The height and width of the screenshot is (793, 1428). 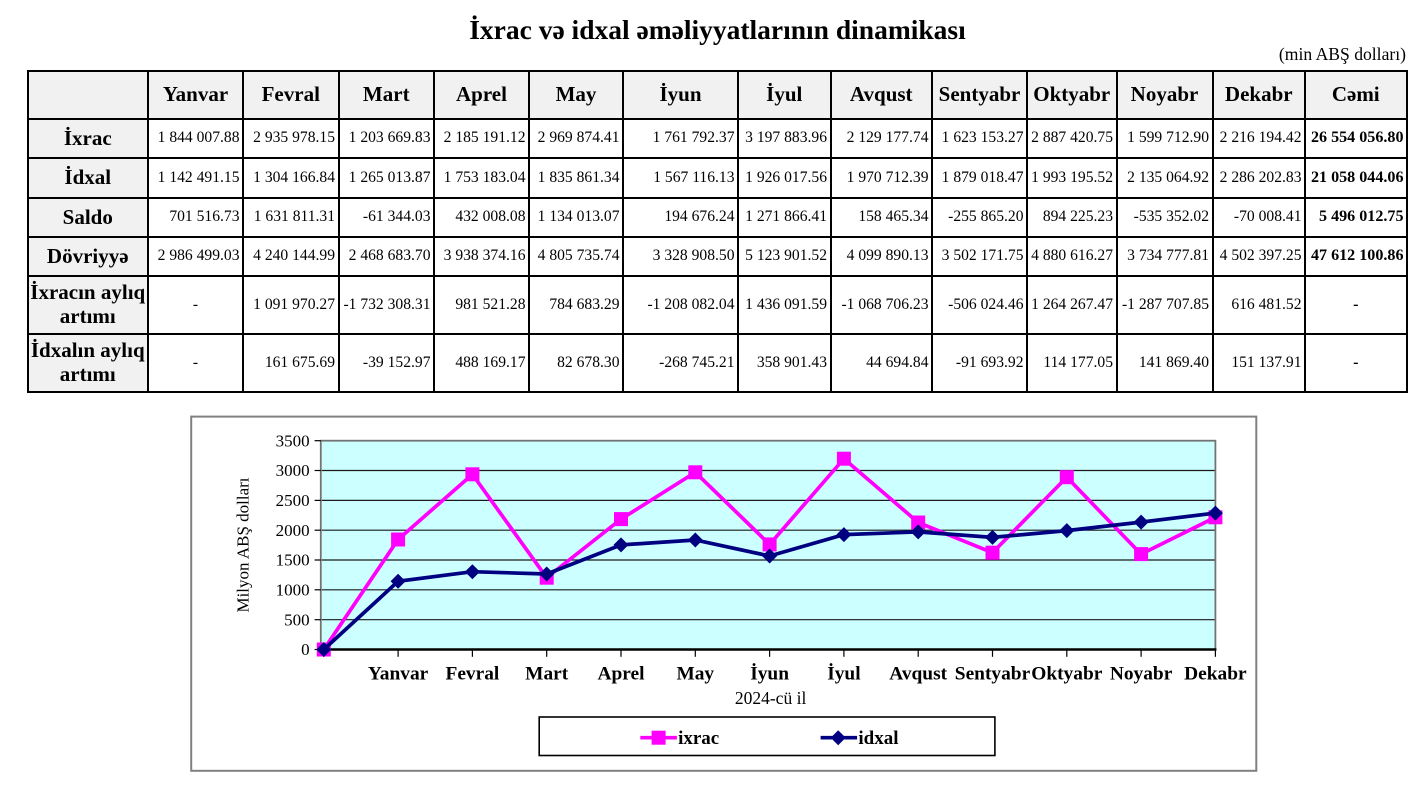 I want to click on svg-text: 500, so click(x=297, y=619).